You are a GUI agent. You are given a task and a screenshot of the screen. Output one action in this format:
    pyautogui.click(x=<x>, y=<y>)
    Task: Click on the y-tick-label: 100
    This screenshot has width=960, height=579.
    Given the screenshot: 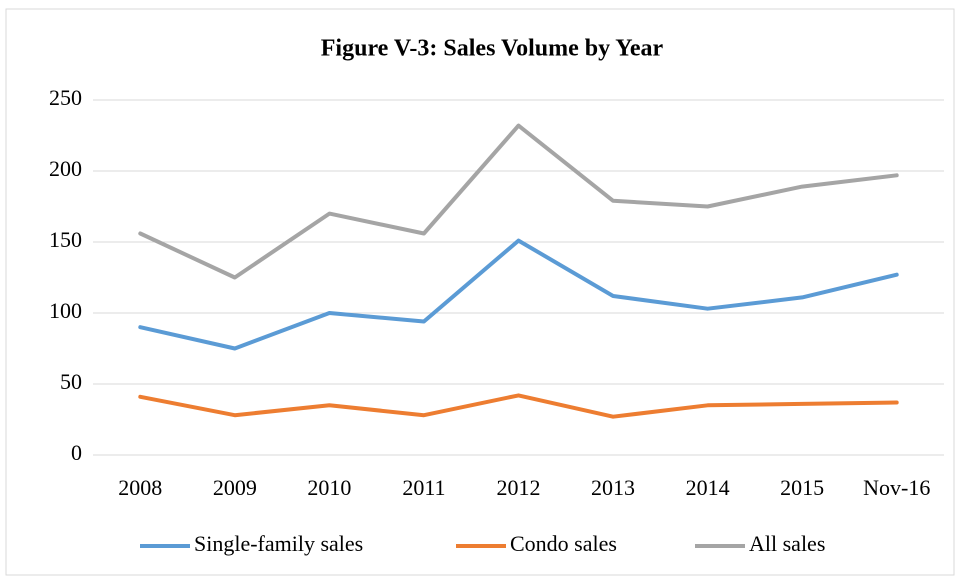 What is the action you would take?
    pyautogui.click(x=65, y=310)
    